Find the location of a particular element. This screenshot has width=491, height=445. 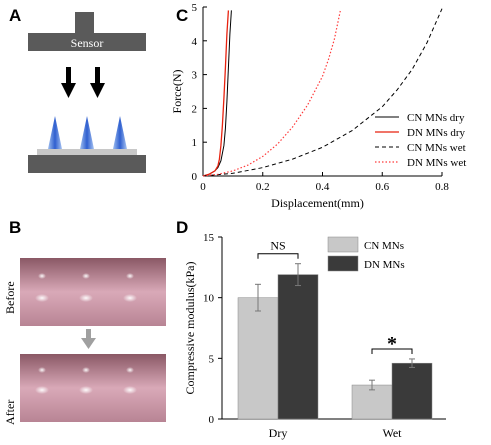

x-tick-label: 0.4 is located at coordinates (323, 187).